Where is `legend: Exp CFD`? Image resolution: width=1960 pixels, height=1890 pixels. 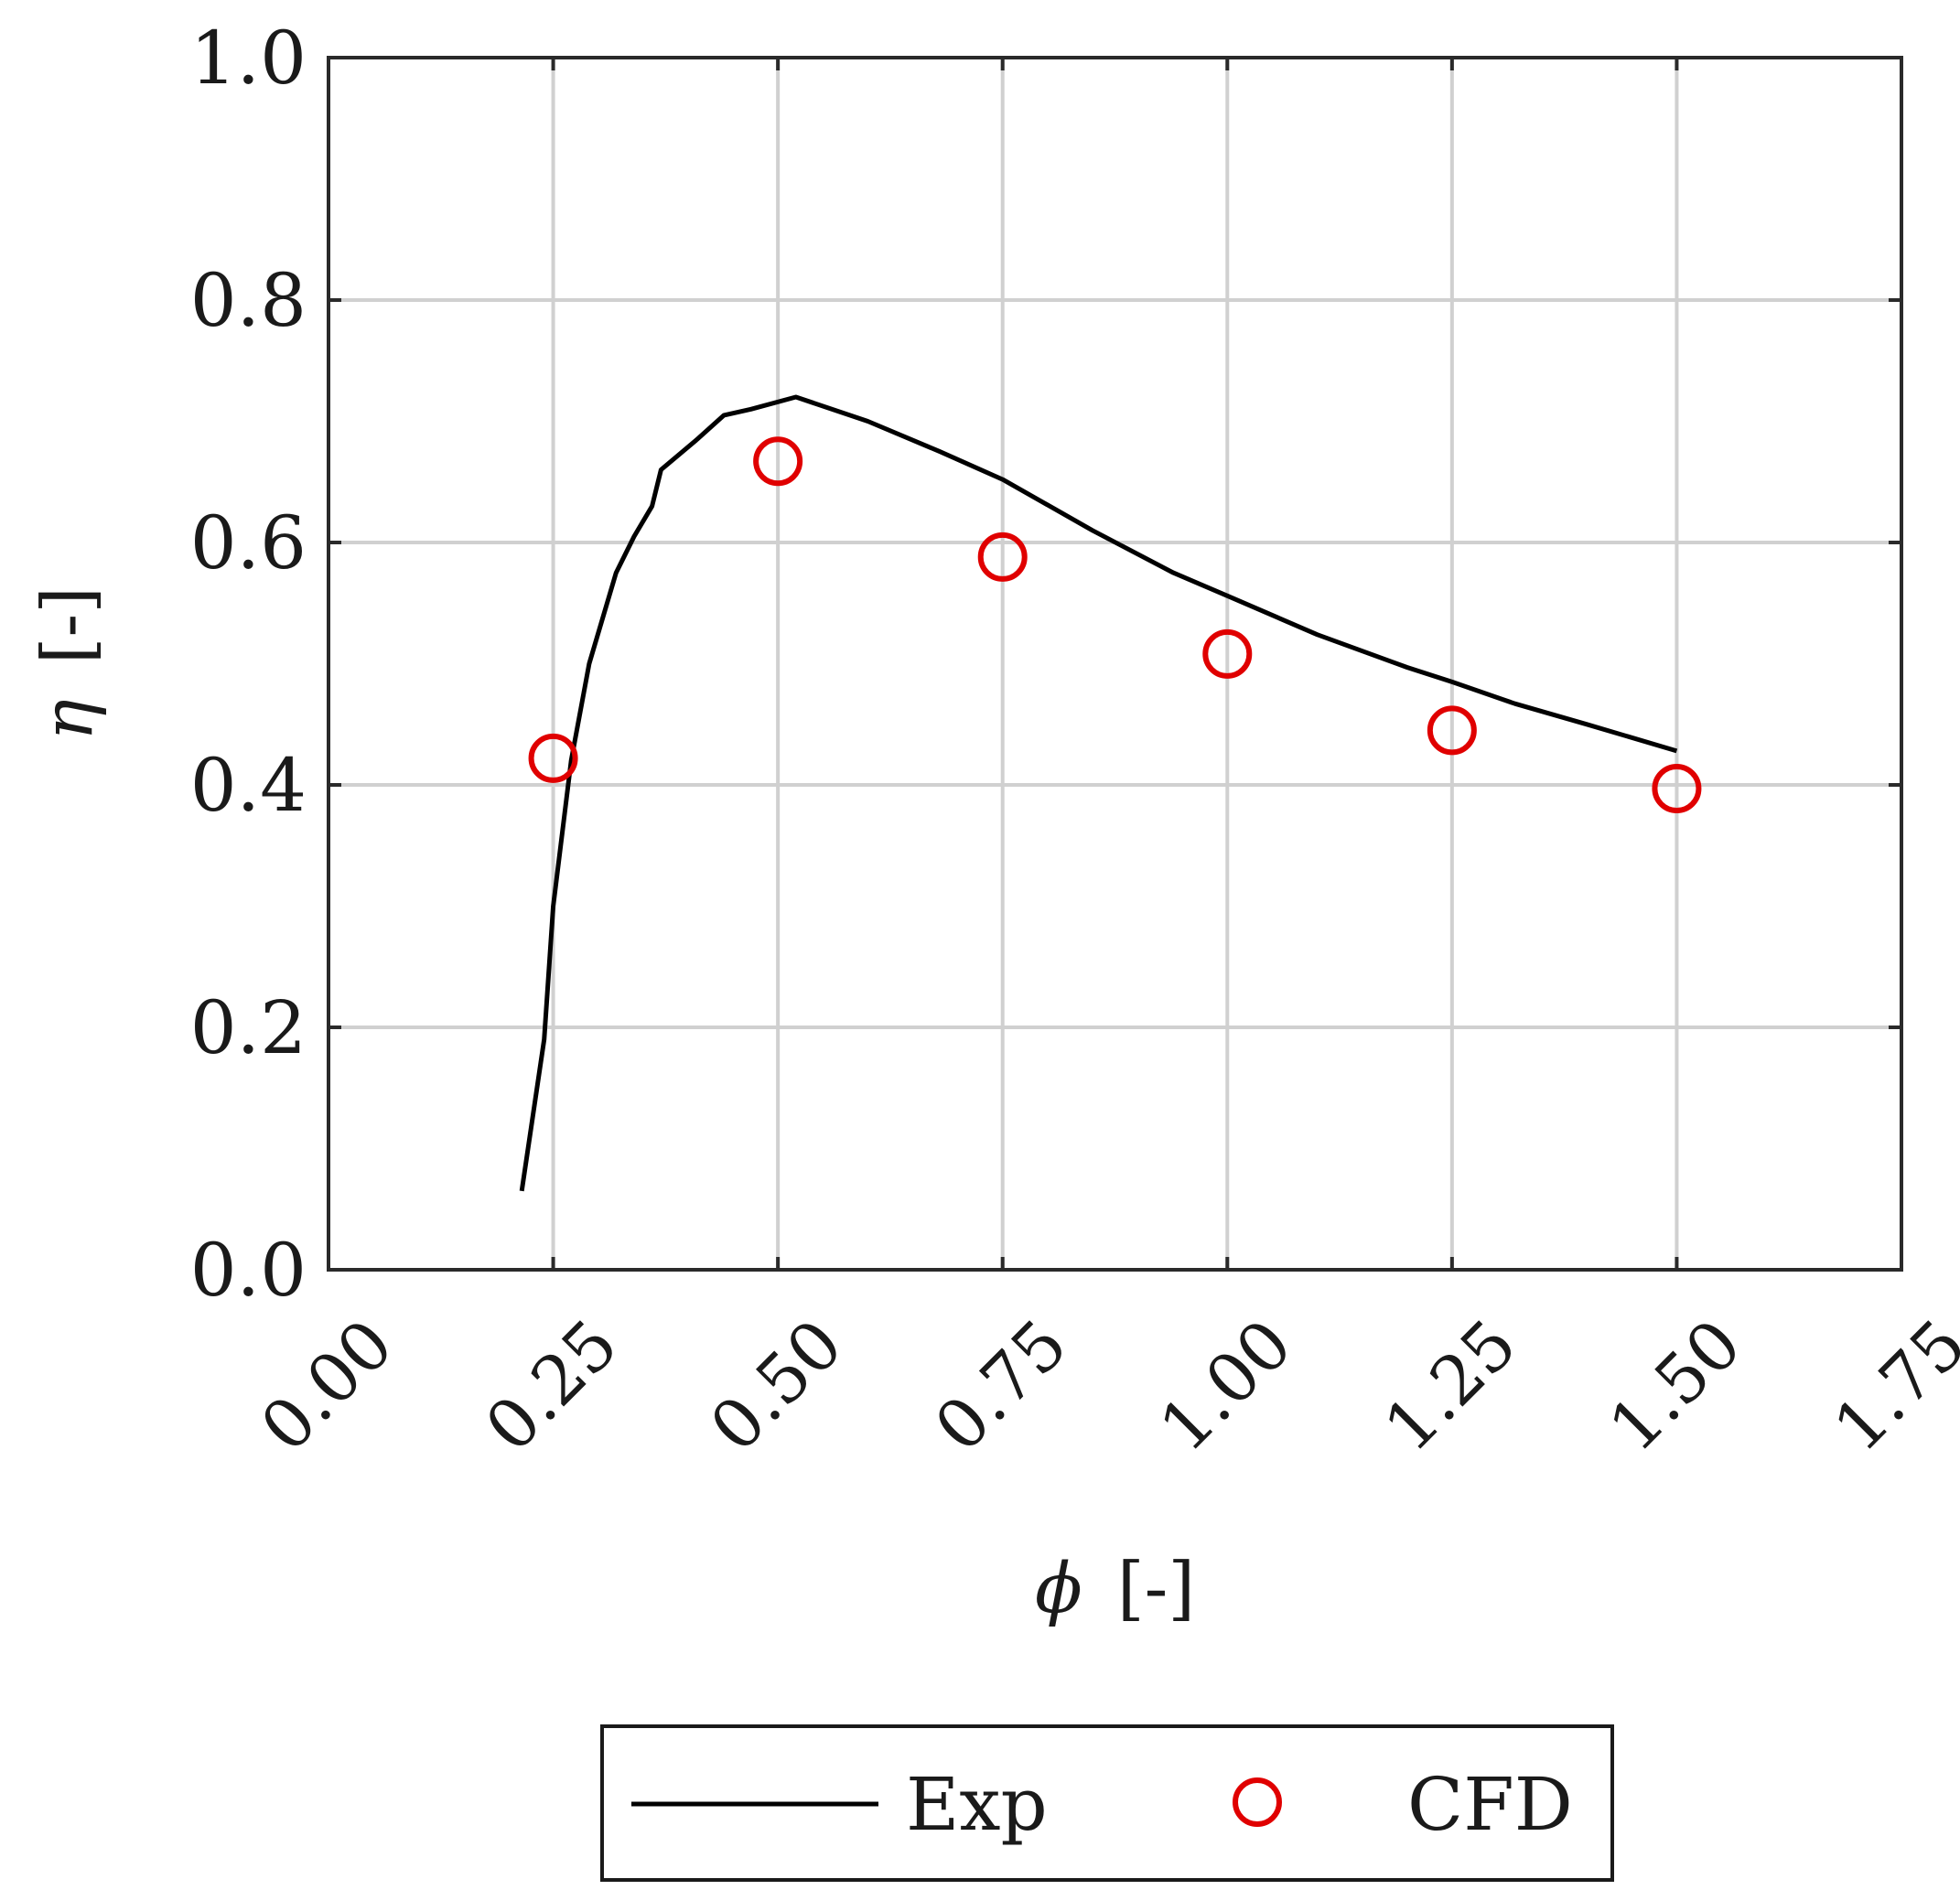
legend: Exp CFD is located at coordinates (1107, 1803).